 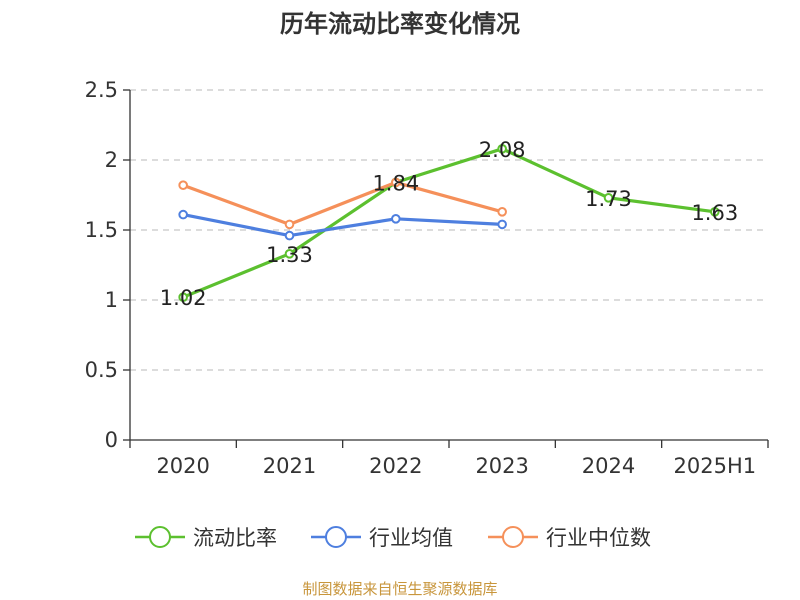 What do you see at coordinates (235, 538) in the screenshot?
I see `legend-label: 流动比率` at bounding box center [235, 538].